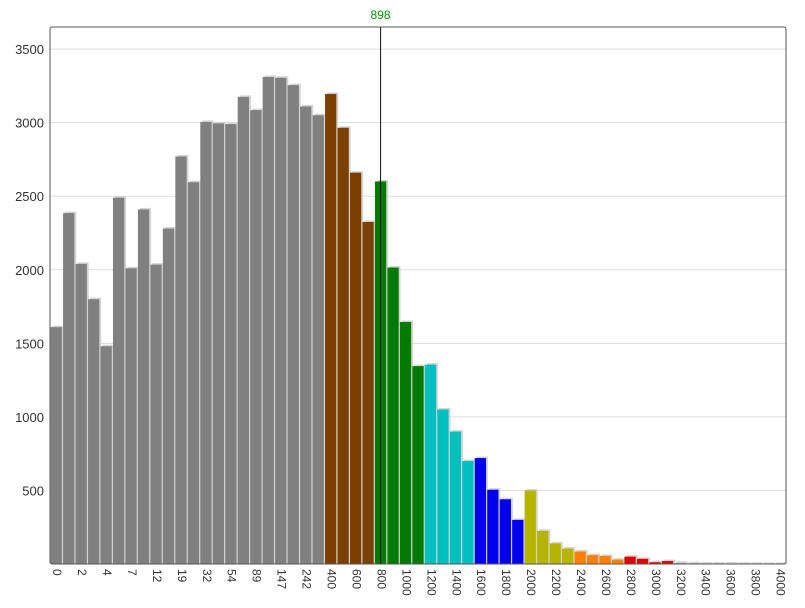 The width and height of the screenshot is (805, 608). Describe the element at coordinates (581, 582) in the screenshot. I see `x-tick-label: 2400` at that location.